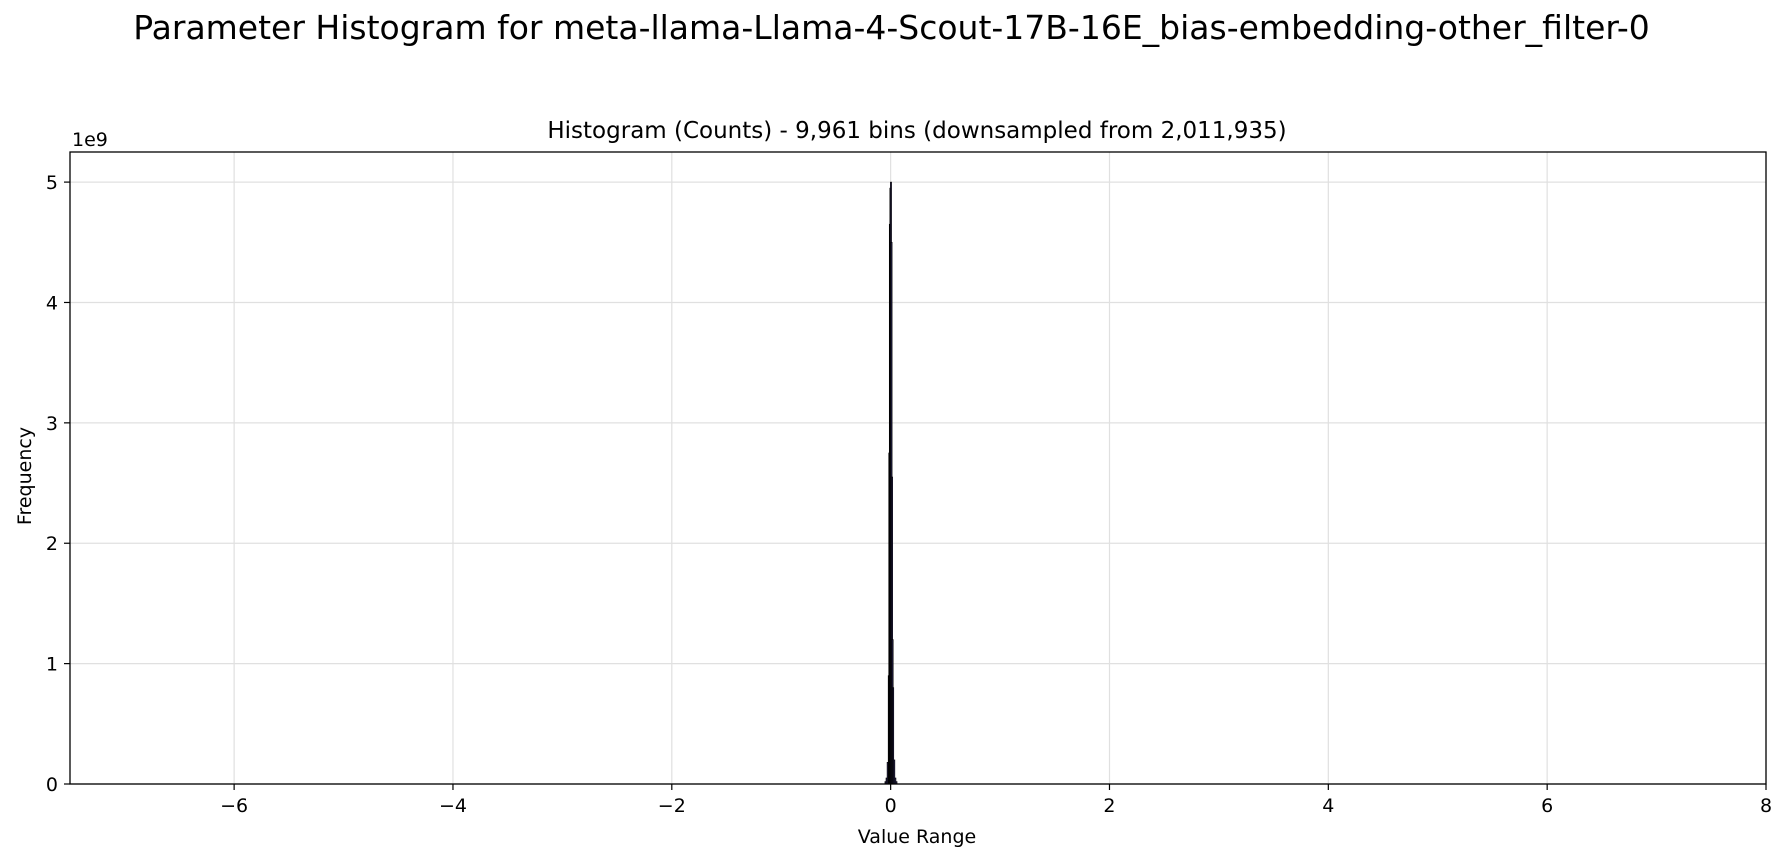 The height and width of the screenshot is (860, 1783). Describe the element at coordinates (52, 303) in the screenshot. I see `y-tick-label: 4` at that location.